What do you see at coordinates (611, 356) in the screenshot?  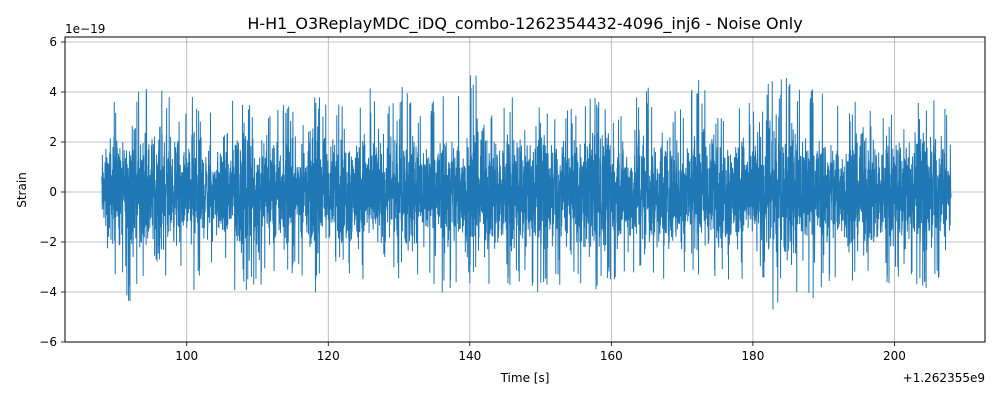 I see `x-tick-label: 160` at bounding box center [611, 356].